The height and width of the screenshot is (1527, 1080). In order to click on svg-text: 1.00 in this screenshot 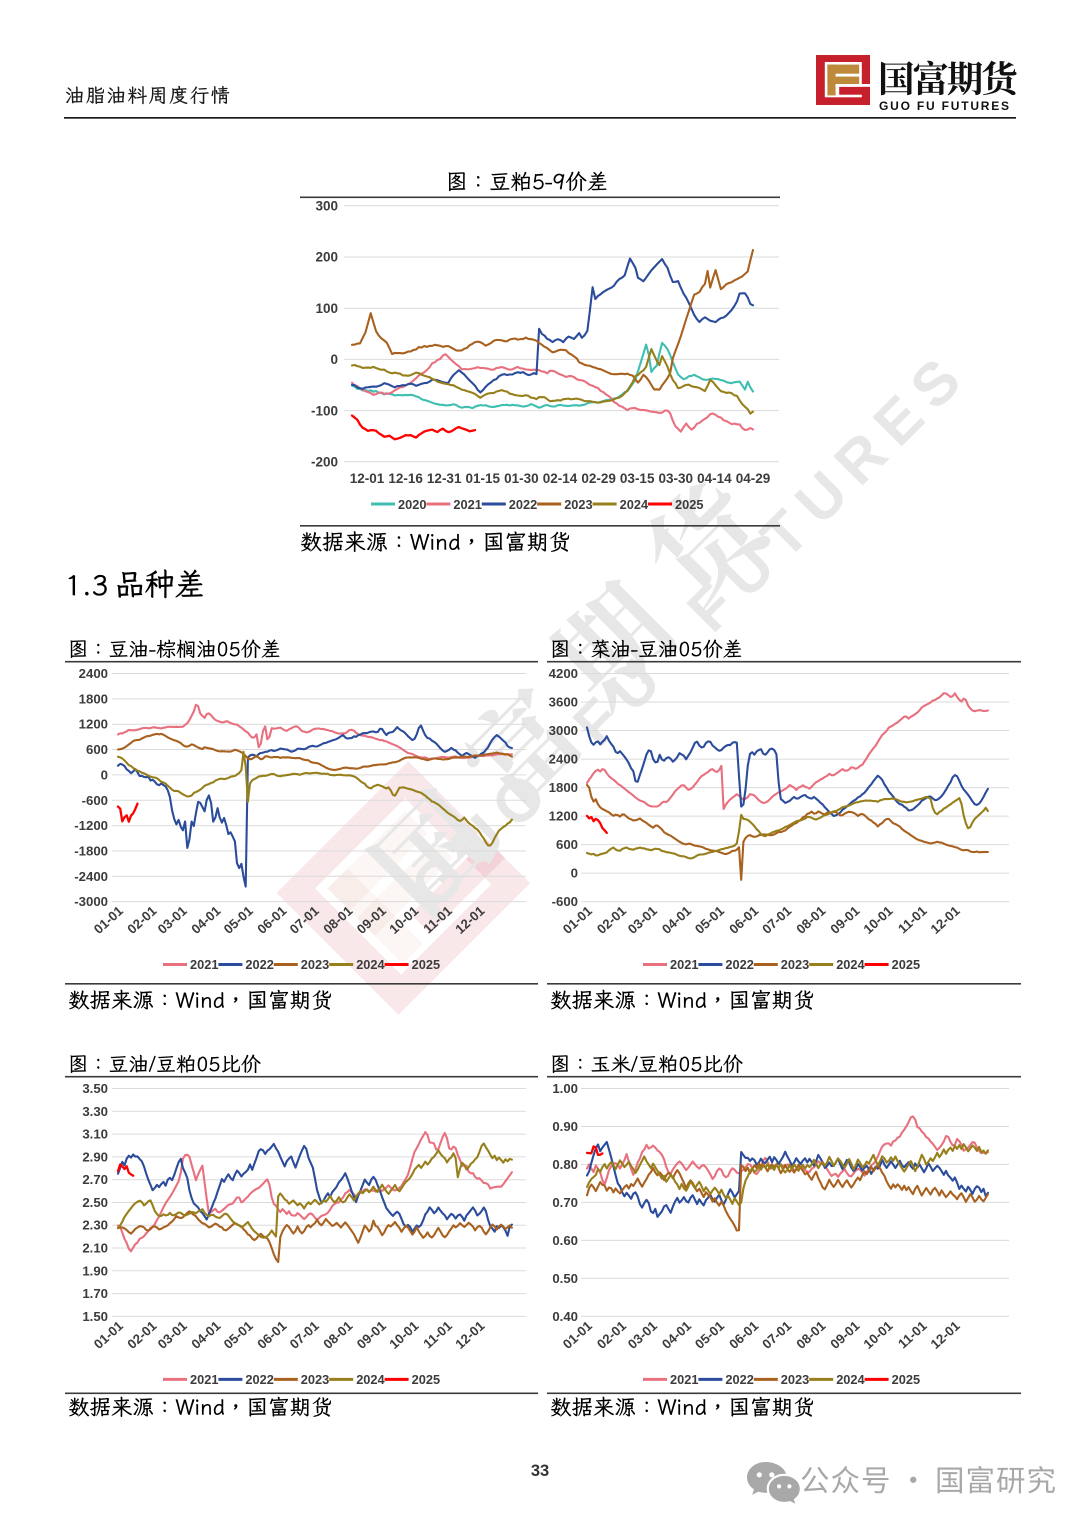, I will do `click(565, 1088)`.